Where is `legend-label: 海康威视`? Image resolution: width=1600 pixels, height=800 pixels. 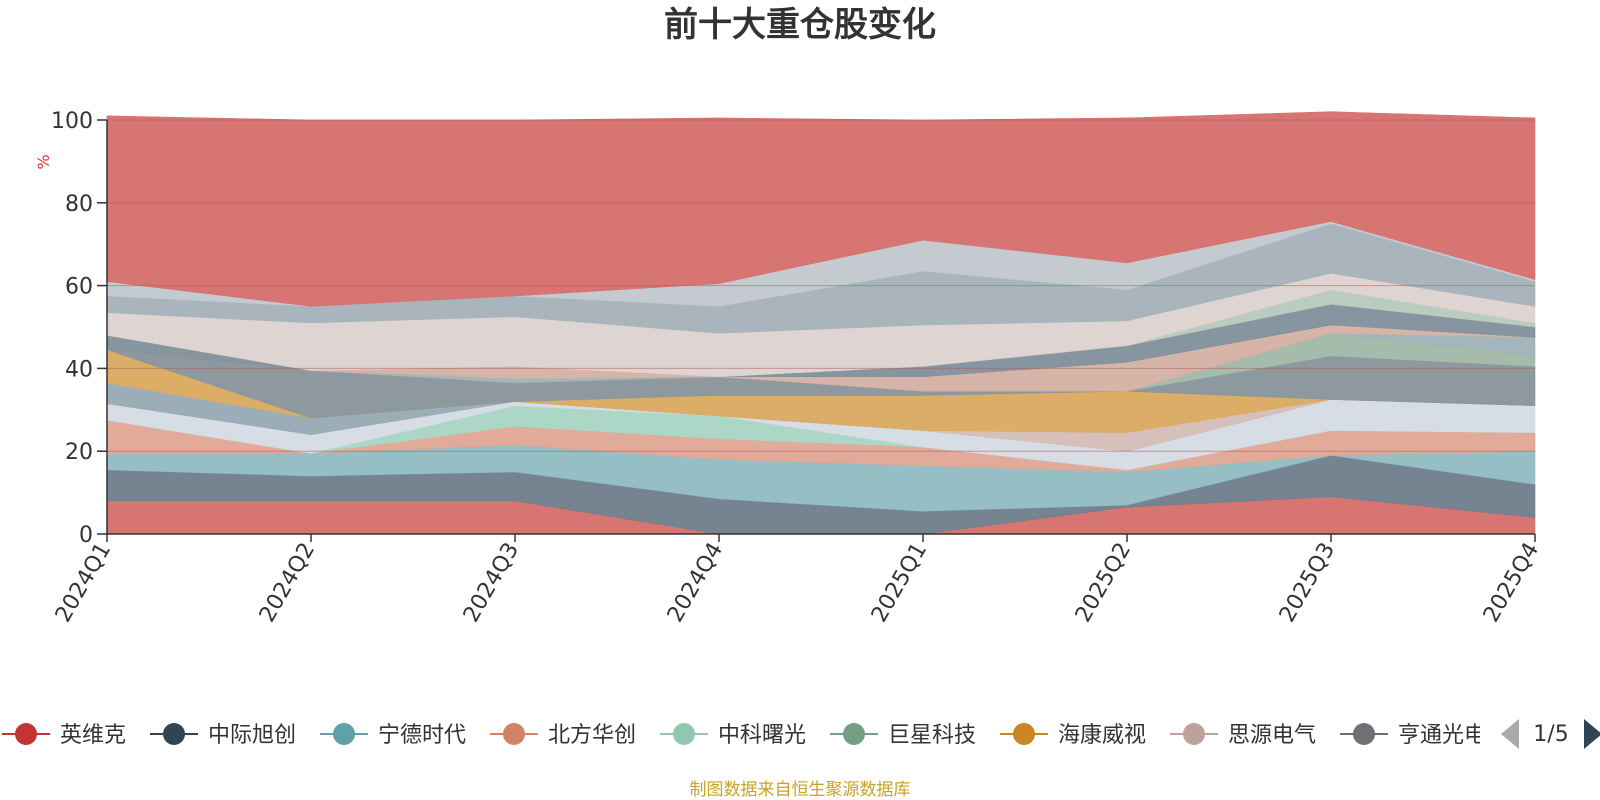 legend-label: 海康威视 is located at coordinates (1102, 735).